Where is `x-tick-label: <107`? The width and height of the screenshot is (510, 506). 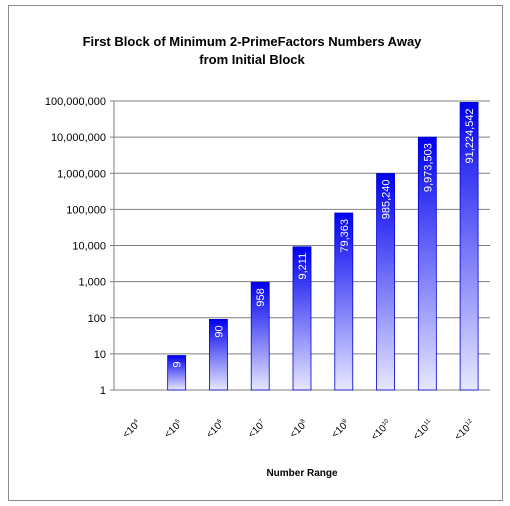
x-tick-label: <107 is located at coordinates (257, 429).